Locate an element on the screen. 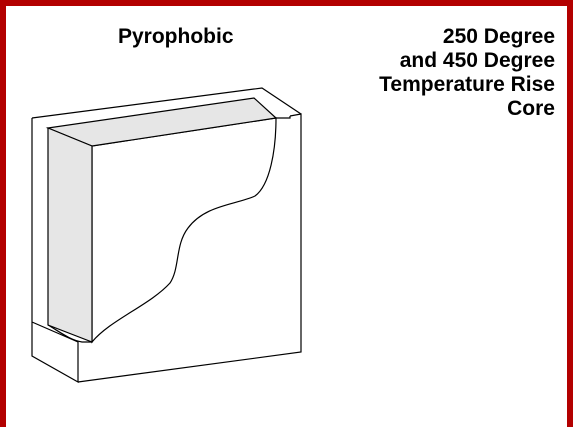 The height and width of the screenshot is (427, 573). core-front-face is located at coordinates (70, 235).